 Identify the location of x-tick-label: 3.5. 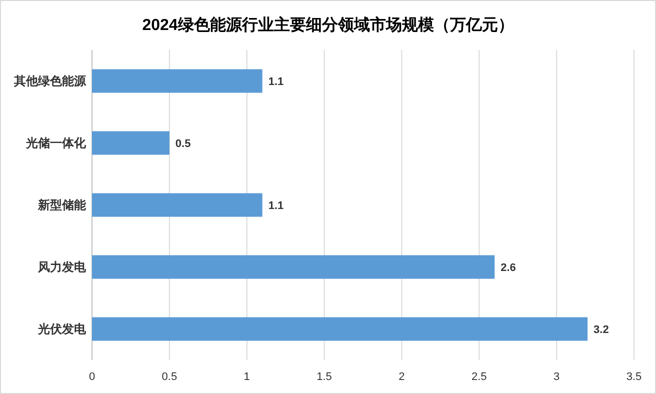
(634, 377).